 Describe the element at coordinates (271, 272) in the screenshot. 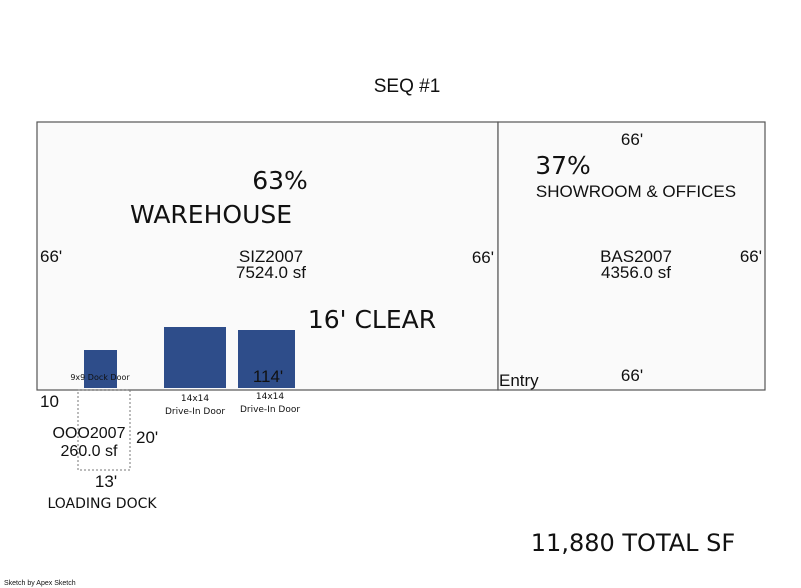

I see `room-area: 7524.0 sf` at that location.